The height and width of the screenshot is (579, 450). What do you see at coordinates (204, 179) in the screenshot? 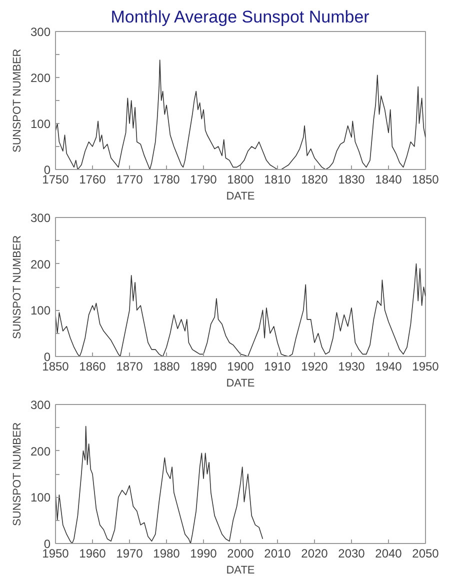
I see `x-tick-label: 1790` at bounding box center [204, 179].